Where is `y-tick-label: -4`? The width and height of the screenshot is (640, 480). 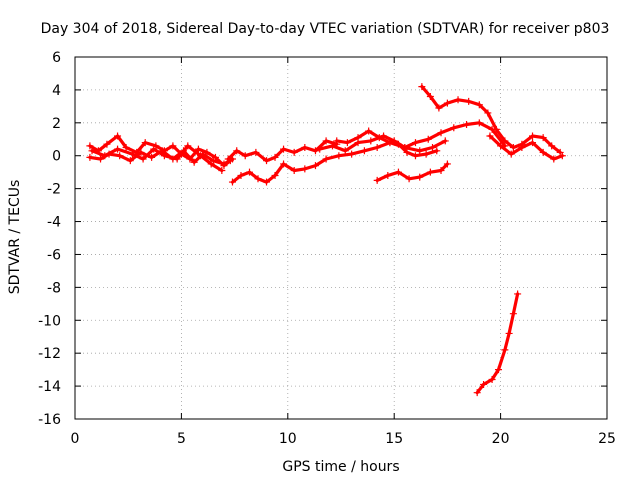
y-tick-label: -4 is located at coordinates (54, 223).